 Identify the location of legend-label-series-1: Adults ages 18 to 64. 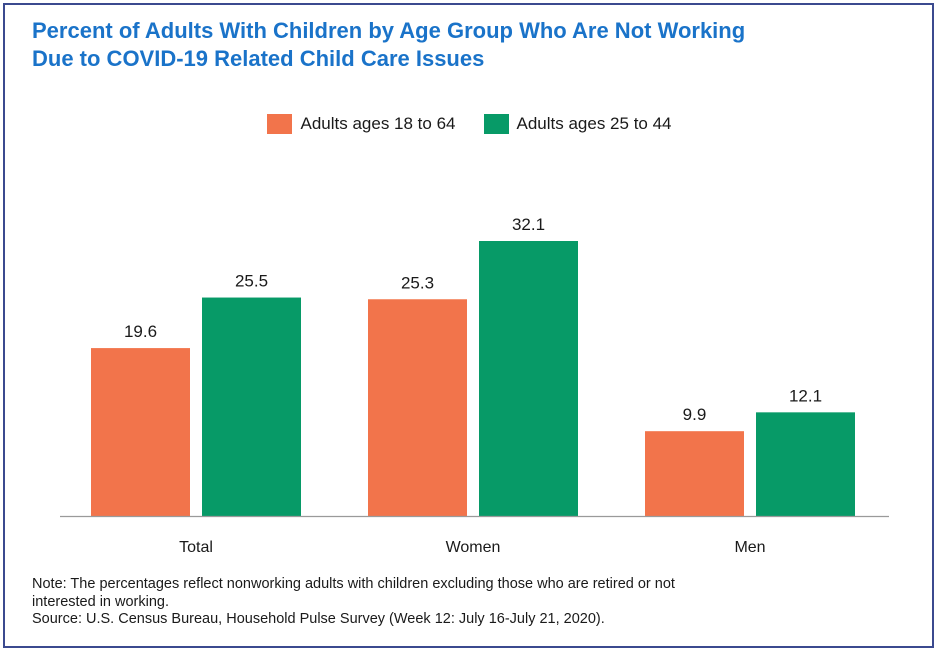
(378, 123).